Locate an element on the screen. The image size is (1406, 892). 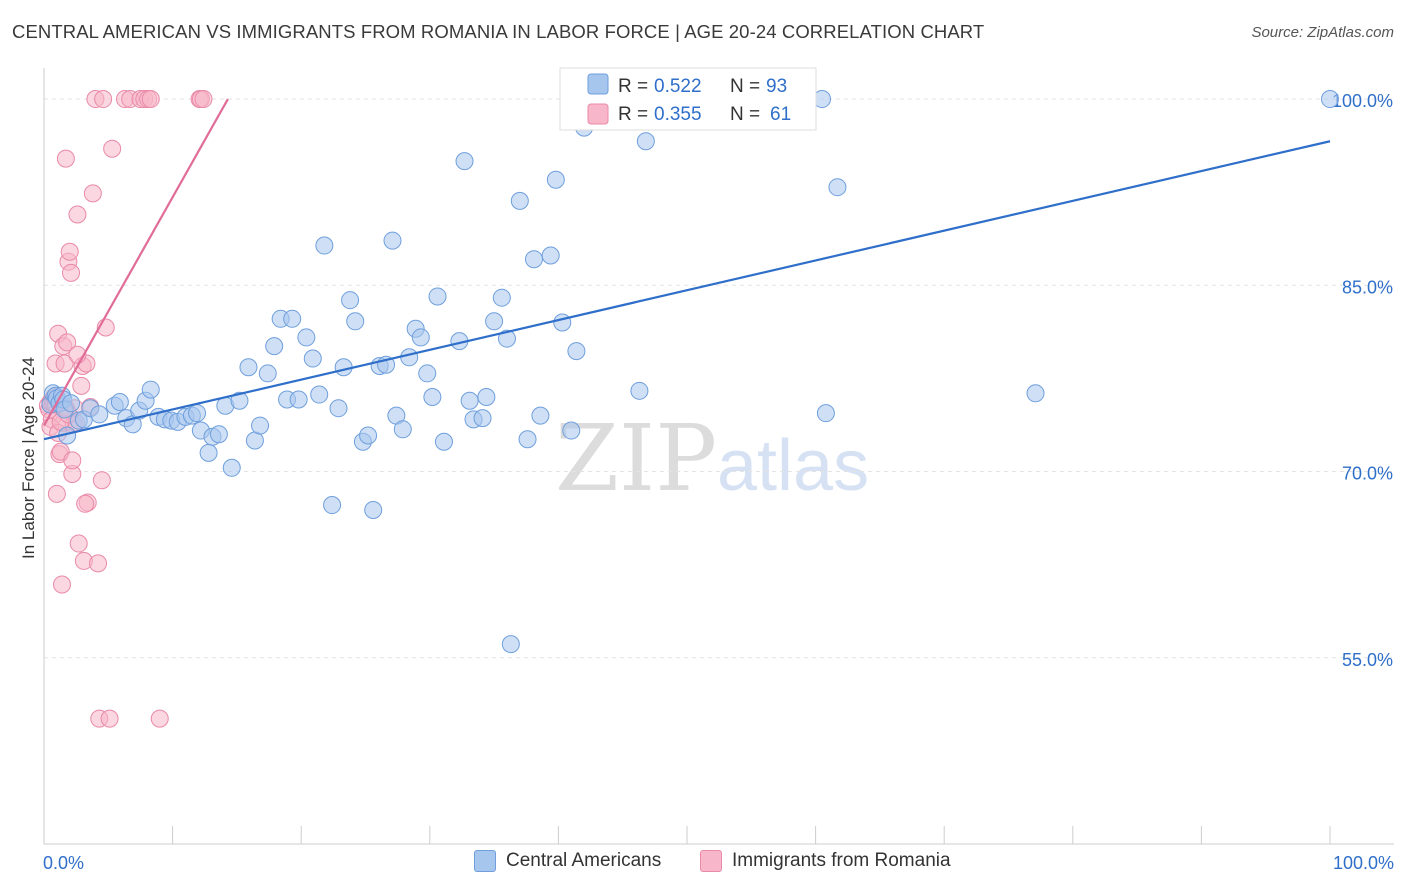
legend-r-value-central: 0.522 is located at coordinates (678, 86).